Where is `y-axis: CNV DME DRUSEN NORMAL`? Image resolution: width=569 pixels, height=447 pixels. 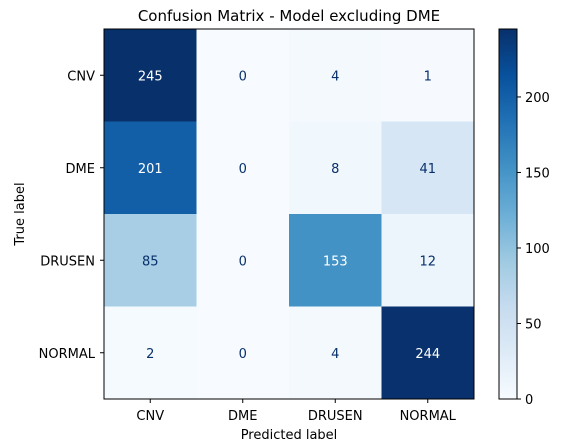 y-axis: CNV DME DRUSEN NORMAL is located at coordinates (71, 215).